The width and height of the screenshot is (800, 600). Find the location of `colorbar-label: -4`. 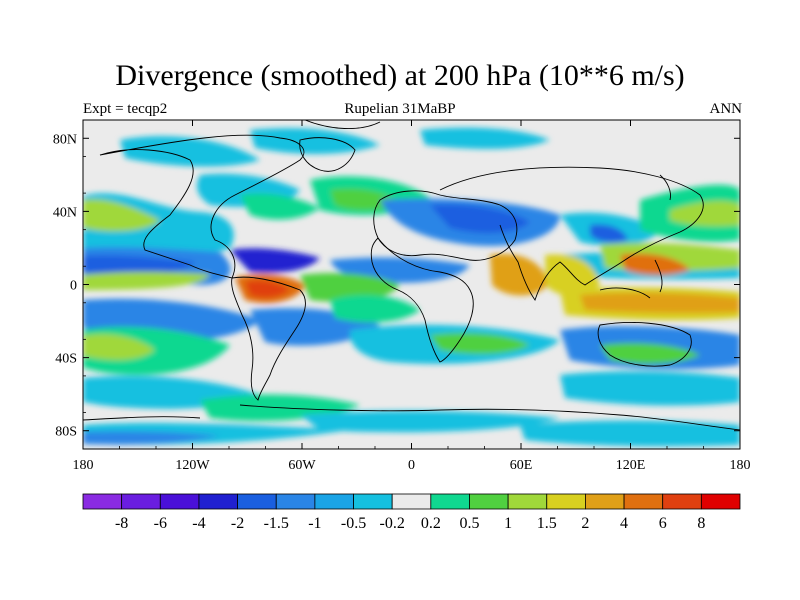

colorbar-label: -4 is located at coordinates (198, 523).